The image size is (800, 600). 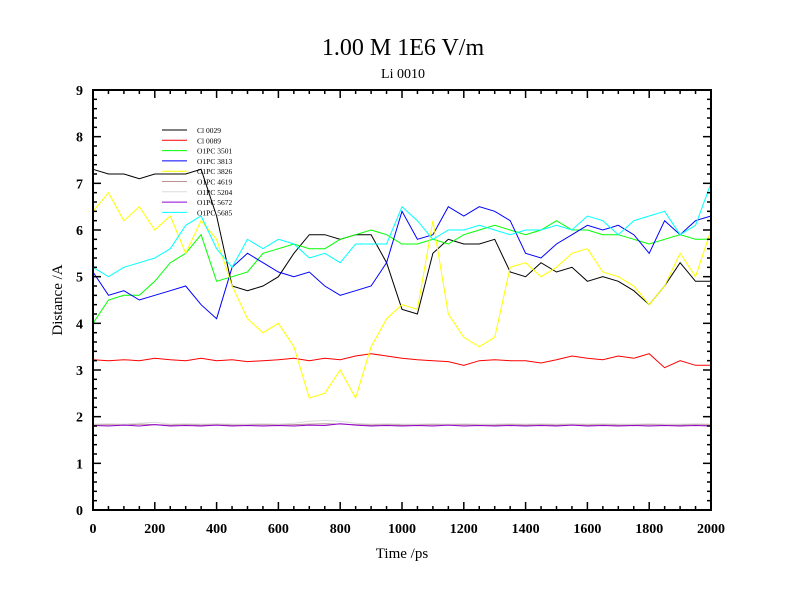 I want to click on y-tick-label: 7, so click(x=79, y=184).